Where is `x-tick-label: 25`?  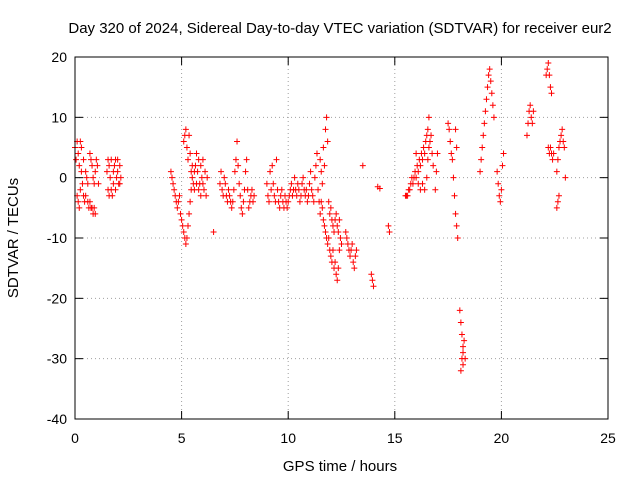
x-tick-label: 25 is located at coordinates (608, 438).